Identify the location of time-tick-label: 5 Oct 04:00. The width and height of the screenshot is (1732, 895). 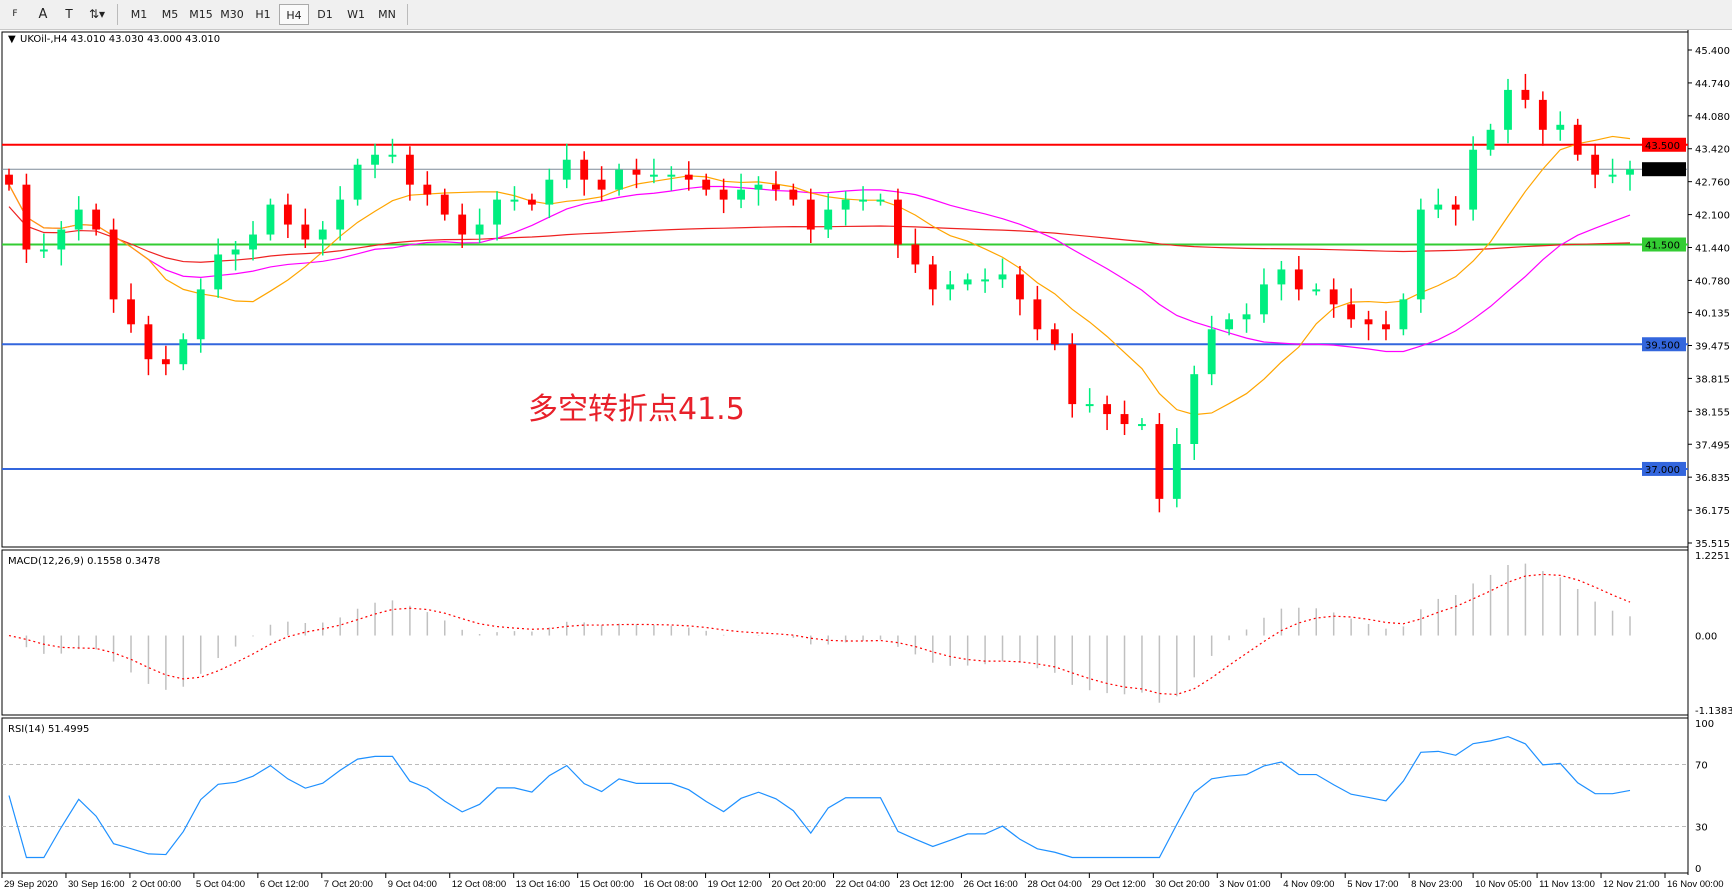
(220, 884).